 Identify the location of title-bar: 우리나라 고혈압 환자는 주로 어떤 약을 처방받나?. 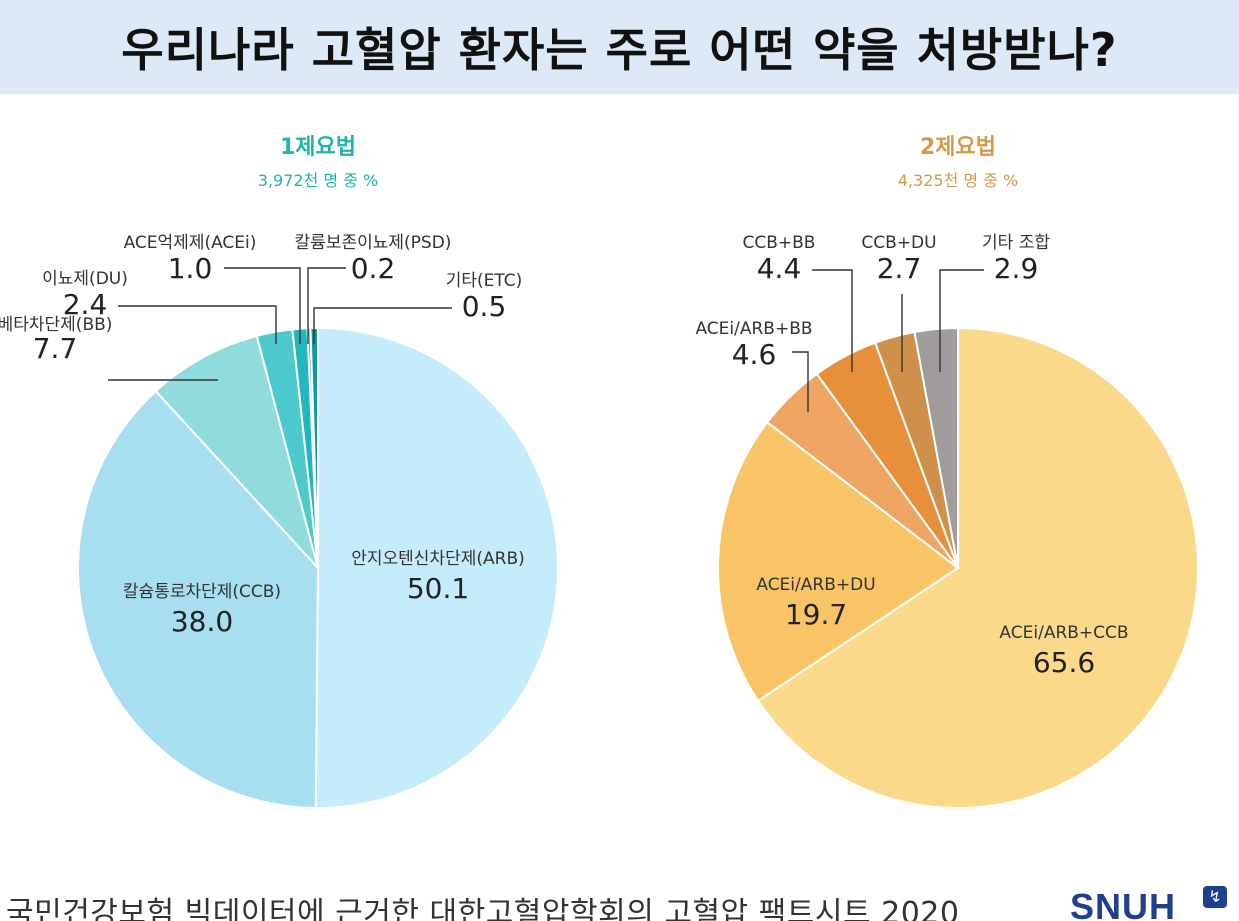
(619, 47).